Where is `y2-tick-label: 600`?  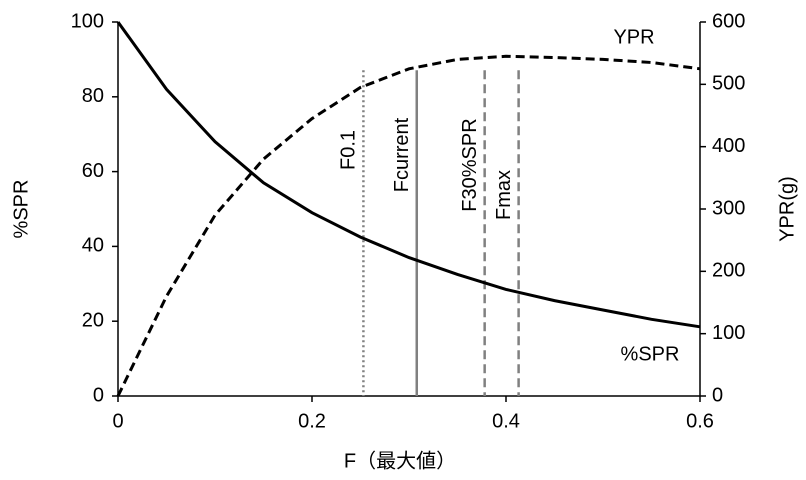 y2-tick-label: 600 is located at coordinates (728, 21).